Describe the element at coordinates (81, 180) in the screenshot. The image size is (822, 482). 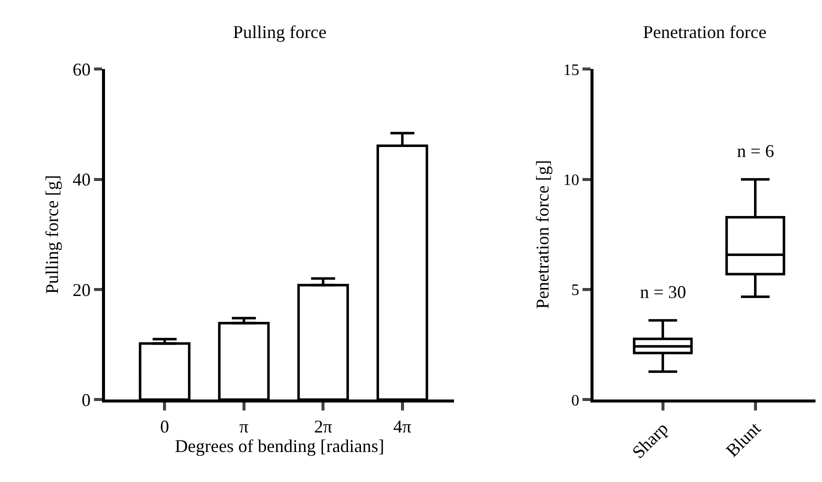
I see `y-tick-label: 40` at that location.